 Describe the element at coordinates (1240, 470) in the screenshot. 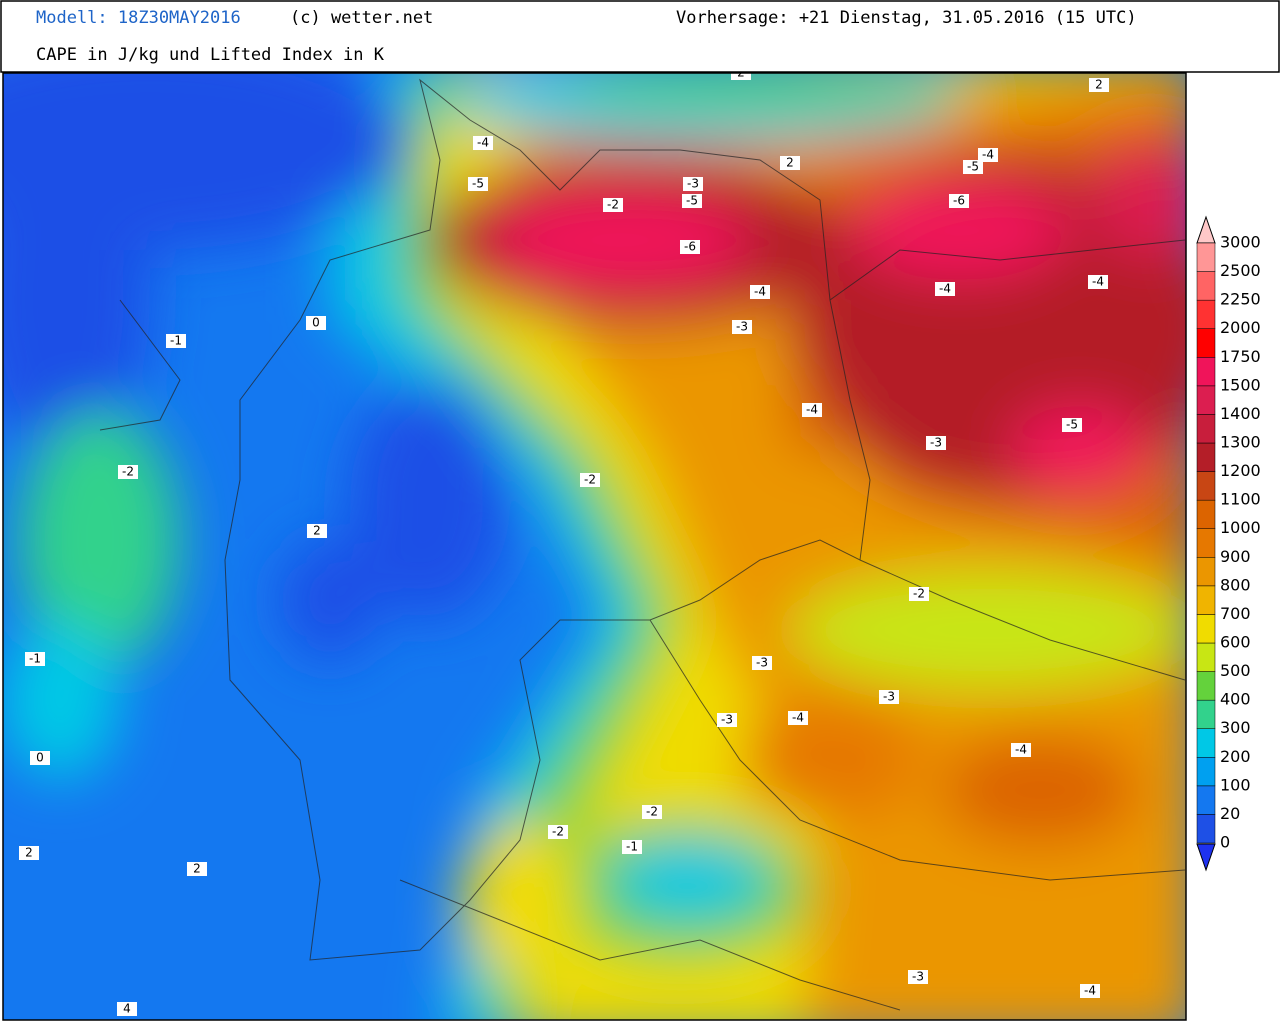

I see `legend-label: 1200` at that location.